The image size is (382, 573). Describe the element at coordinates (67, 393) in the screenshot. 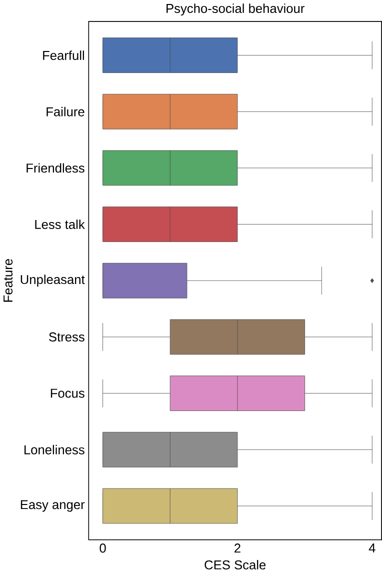

I see `y-tick-label: Focus` at that location.